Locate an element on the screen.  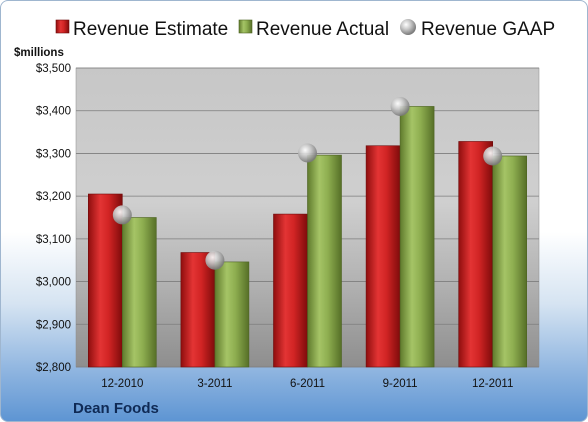
legend-swatch-estimate is located at coordinates (62, 26).